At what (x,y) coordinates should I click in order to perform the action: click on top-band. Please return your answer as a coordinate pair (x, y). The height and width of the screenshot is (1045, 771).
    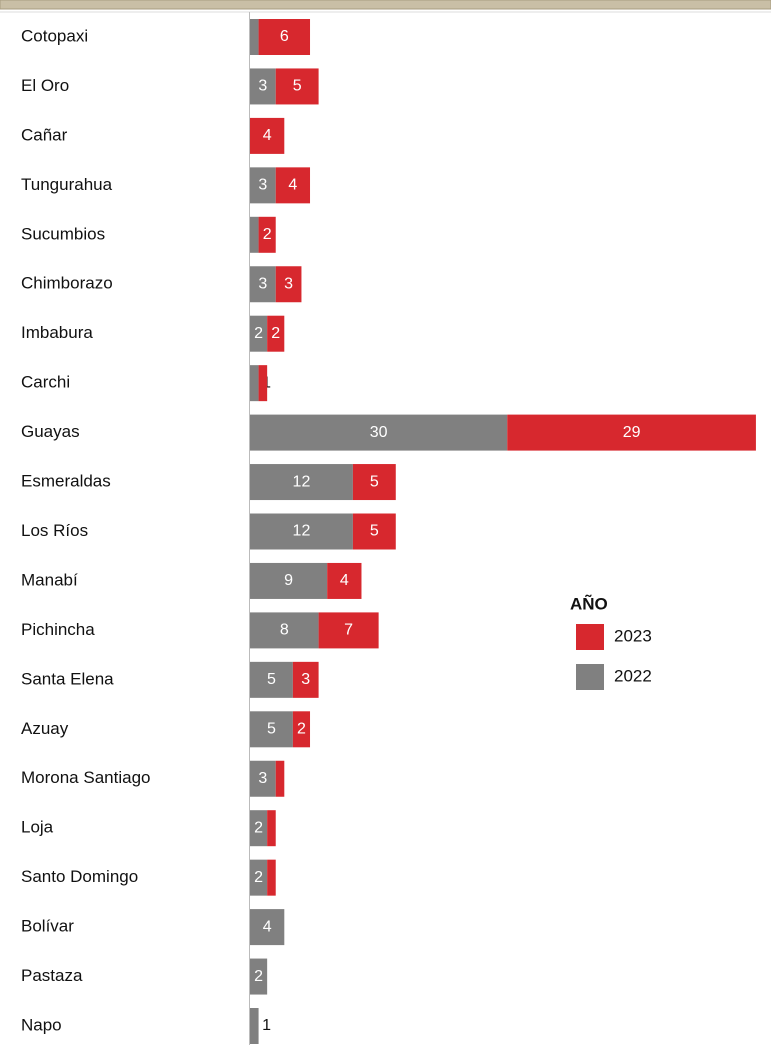
    Looking at the image, I should click on (385, 5).